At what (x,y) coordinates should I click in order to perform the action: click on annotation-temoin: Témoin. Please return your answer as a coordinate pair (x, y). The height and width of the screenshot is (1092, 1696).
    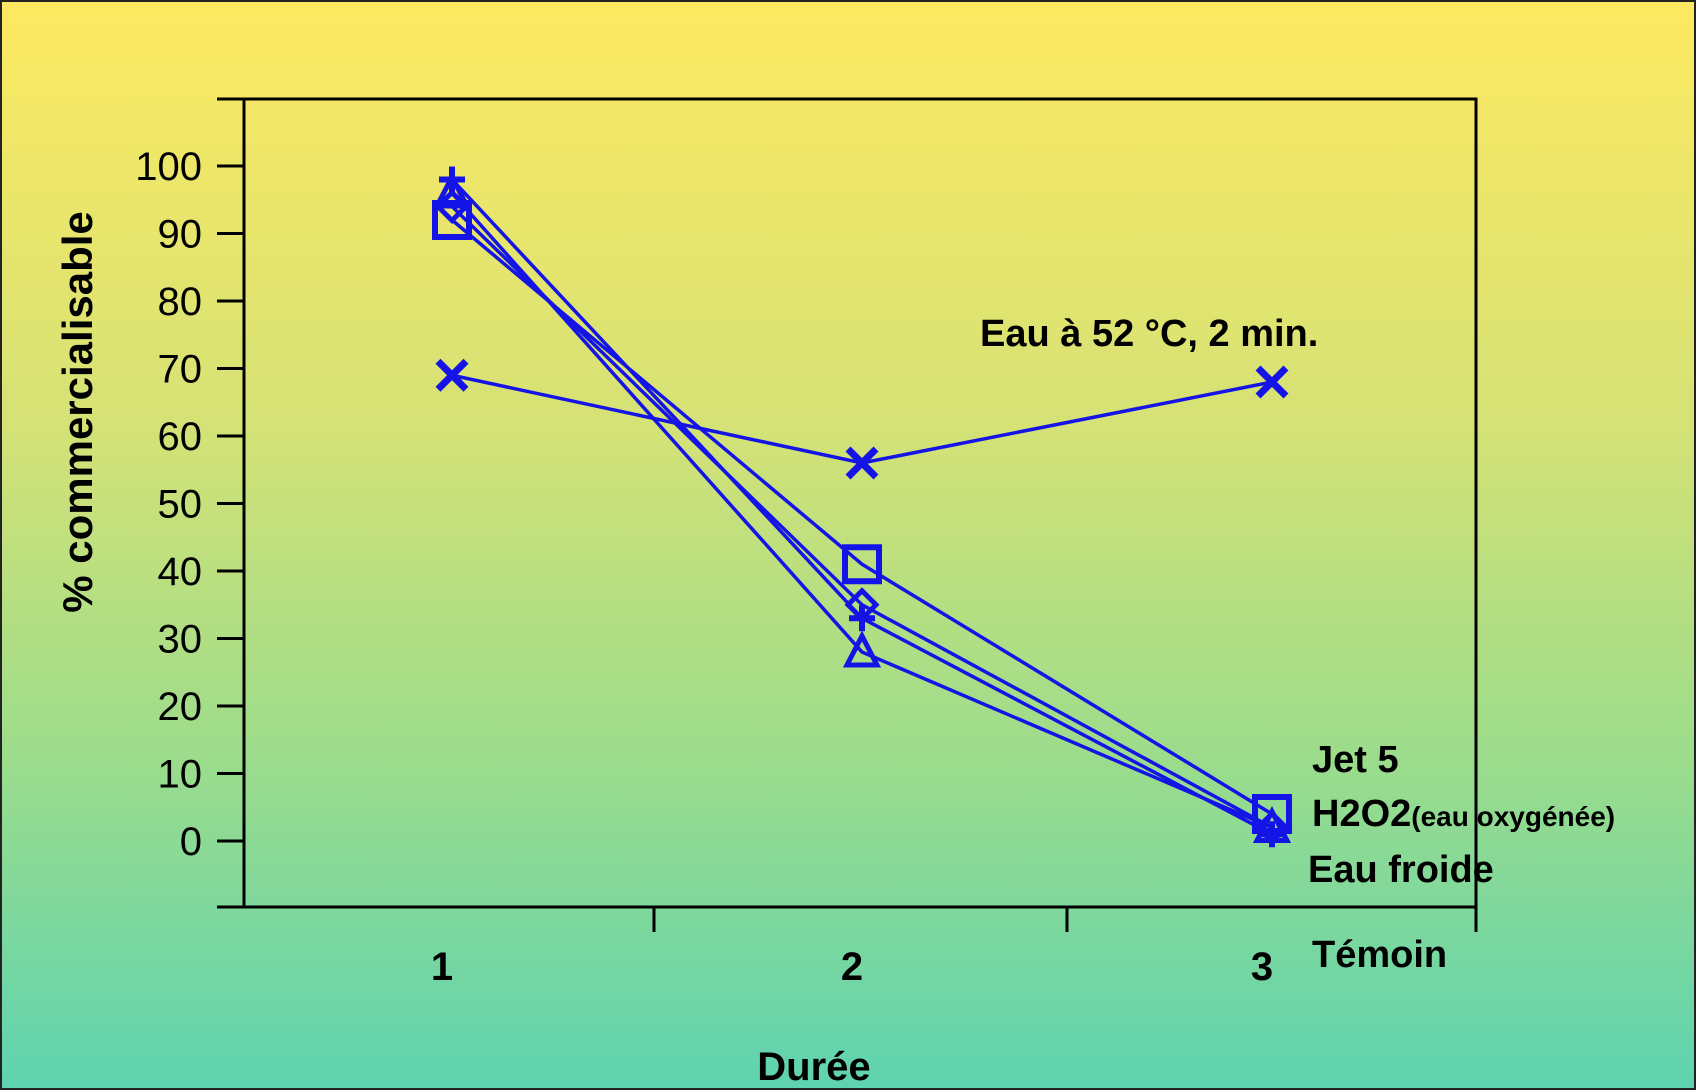
    Looking at the image, I should click on (1379, 955).